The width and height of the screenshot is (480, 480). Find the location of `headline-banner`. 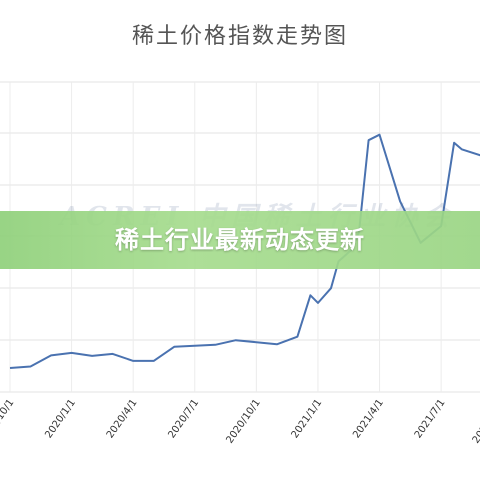

headline-banner is located at coordinates (240, 240).